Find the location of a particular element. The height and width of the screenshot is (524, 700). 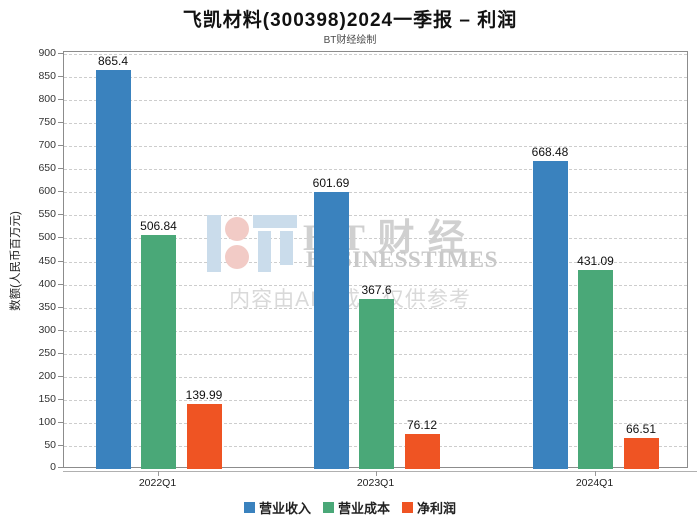

bar-value-label: 506.84 is located at coordinates (158, 226).